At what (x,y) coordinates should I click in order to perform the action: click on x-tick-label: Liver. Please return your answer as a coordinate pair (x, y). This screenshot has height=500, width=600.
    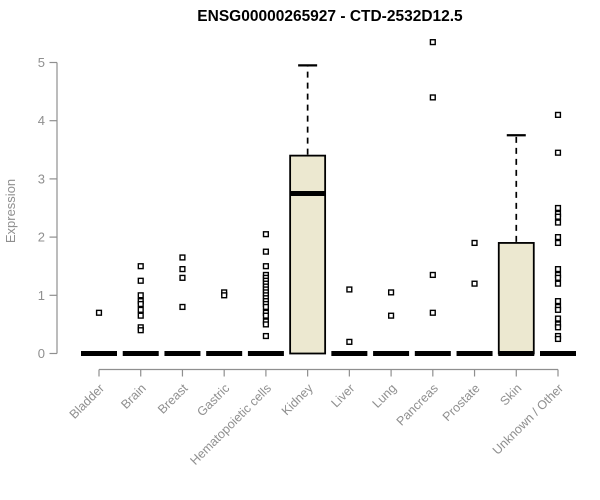
    Looking at the image, I should click on (342, 395).